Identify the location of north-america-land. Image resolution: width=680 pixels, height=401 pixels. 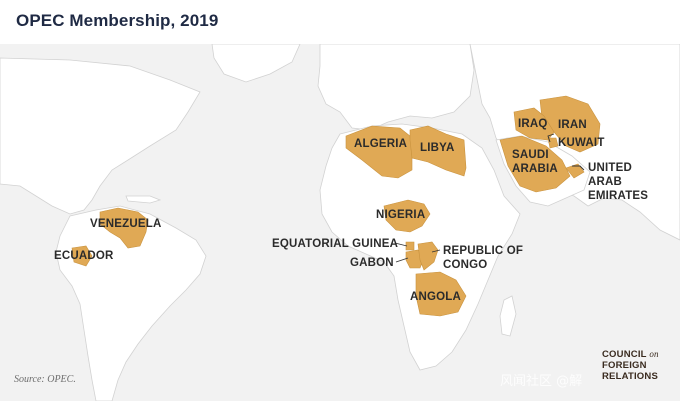
(100, 136).